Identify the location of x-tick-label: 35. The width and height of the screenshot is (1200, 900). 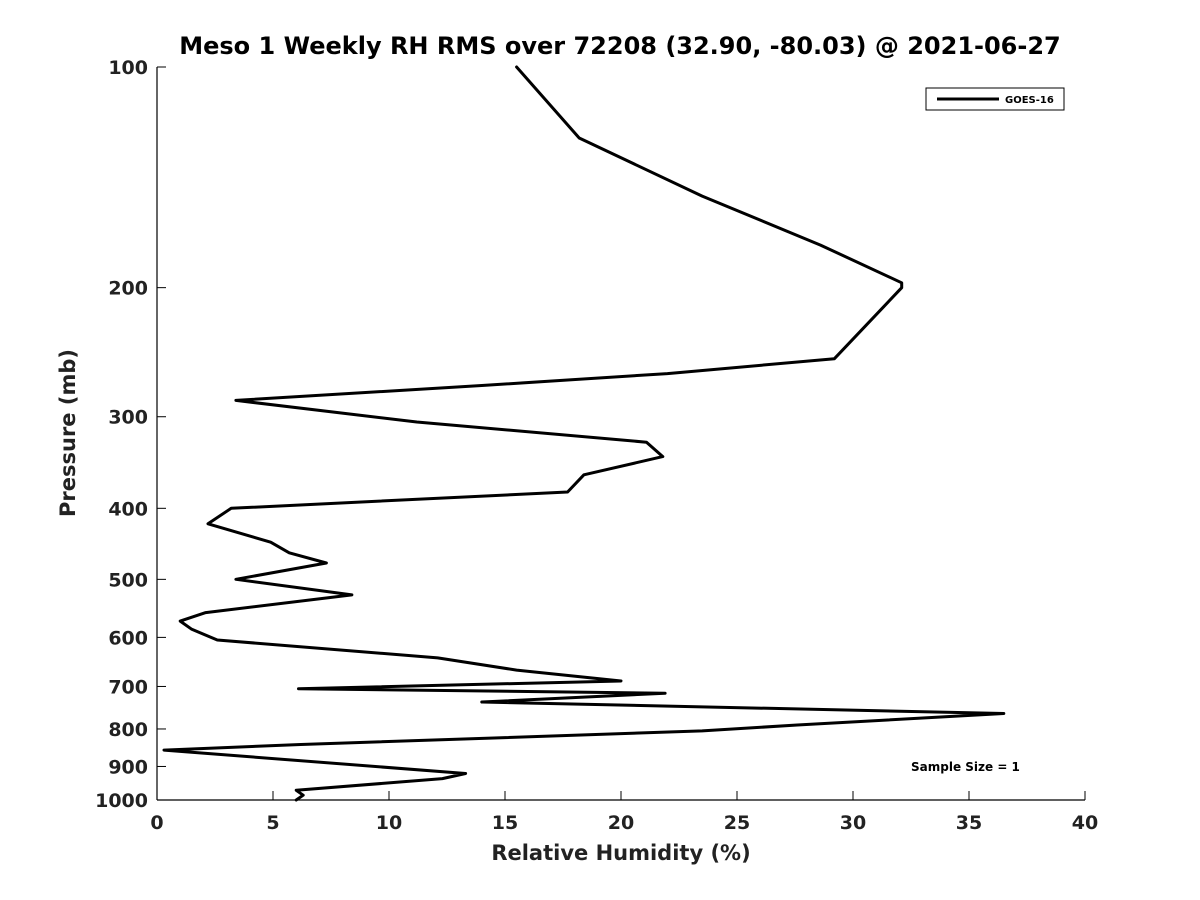
(969, 823).